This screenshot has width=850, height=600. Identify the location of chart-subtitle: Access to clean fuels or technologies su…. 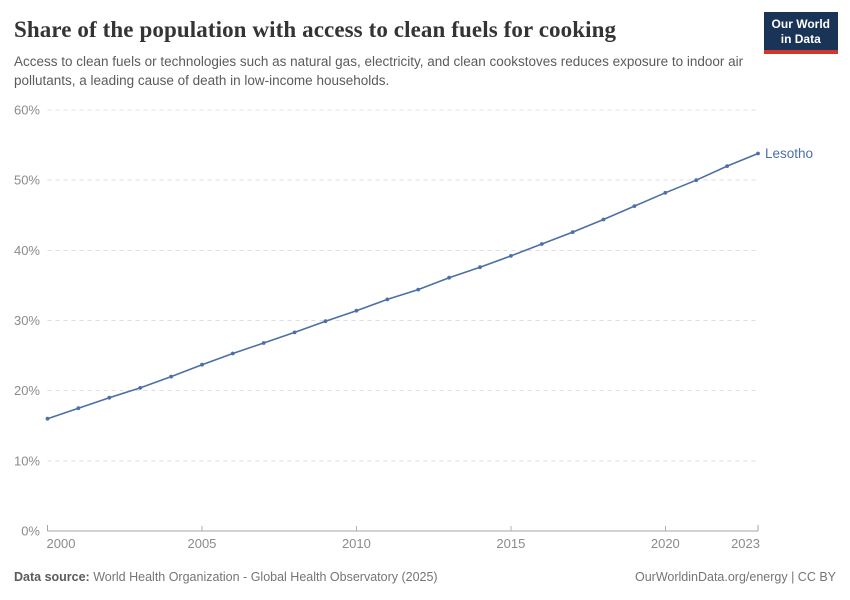
(379, 71).